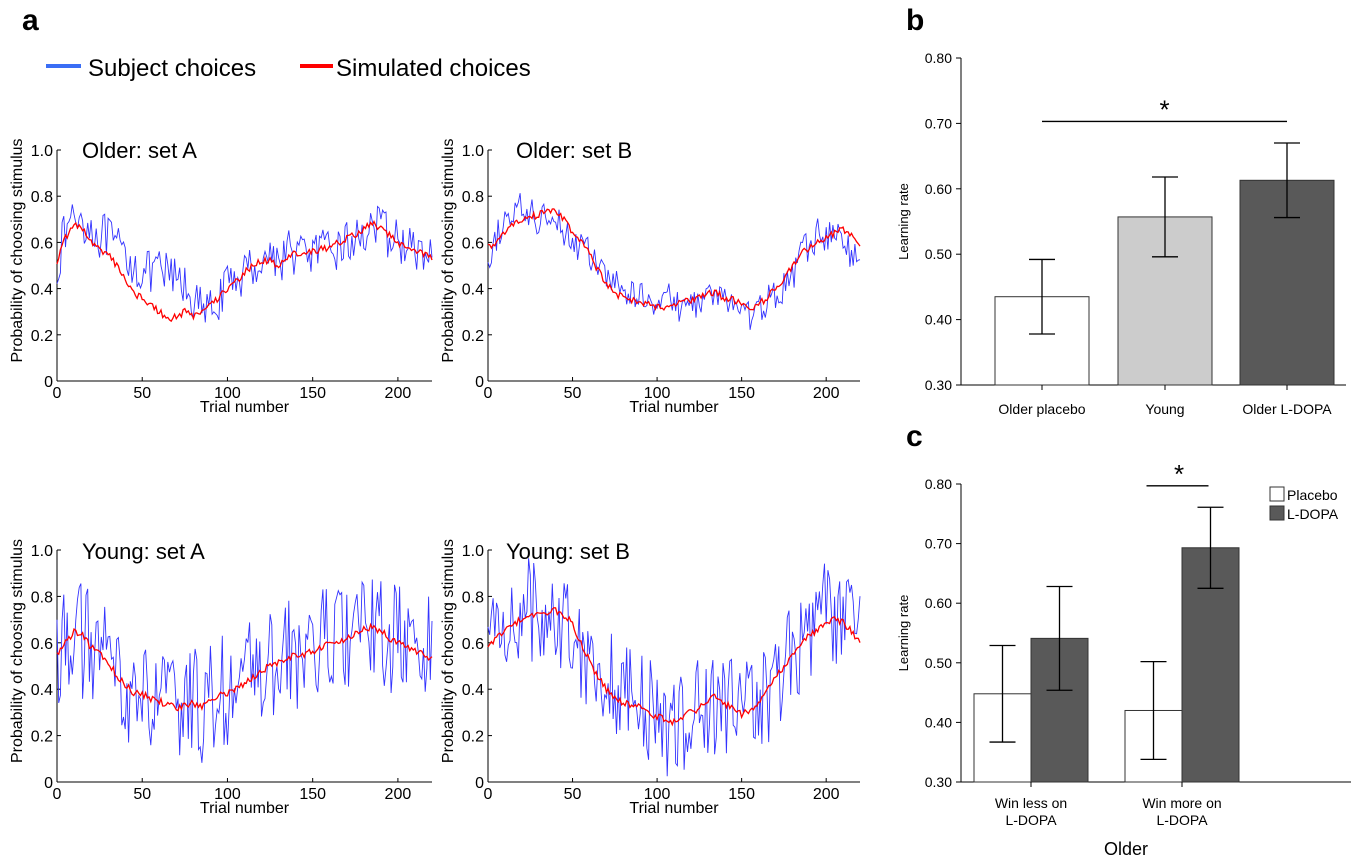 The width and height of the screenshot is (1368, 863). I want to click on plot-title: Young: set B, so click(568, 551).